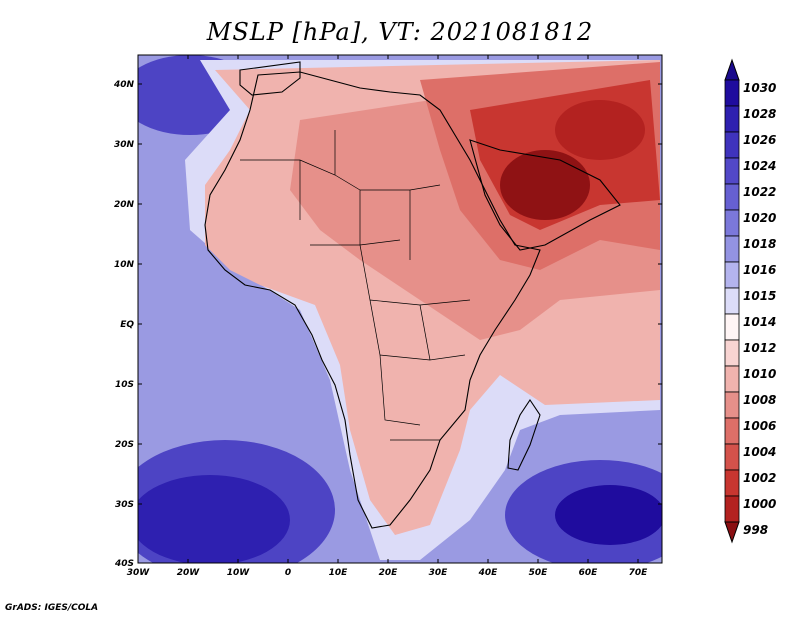 Image resolution: width=800 pixels, height=618 pixels. What do you see at coordinates (400, 32) in the screenshot?
I see `chart-title: MSLP [hPa], VT: 2021081812` at bounding box center [400, 32].